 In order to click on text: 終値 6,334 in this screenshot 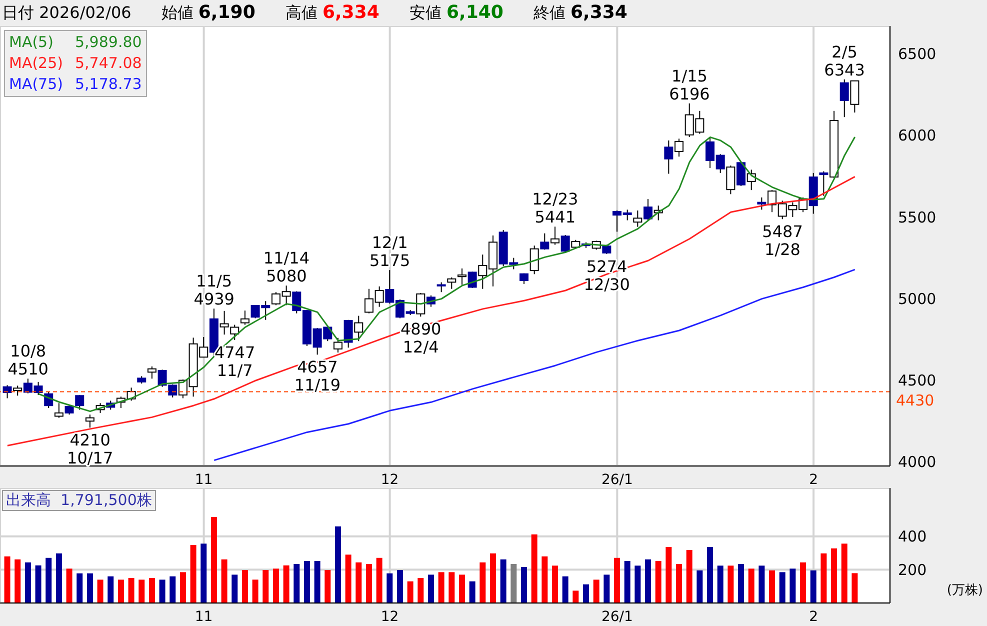, I will do `click(580, 13)`.